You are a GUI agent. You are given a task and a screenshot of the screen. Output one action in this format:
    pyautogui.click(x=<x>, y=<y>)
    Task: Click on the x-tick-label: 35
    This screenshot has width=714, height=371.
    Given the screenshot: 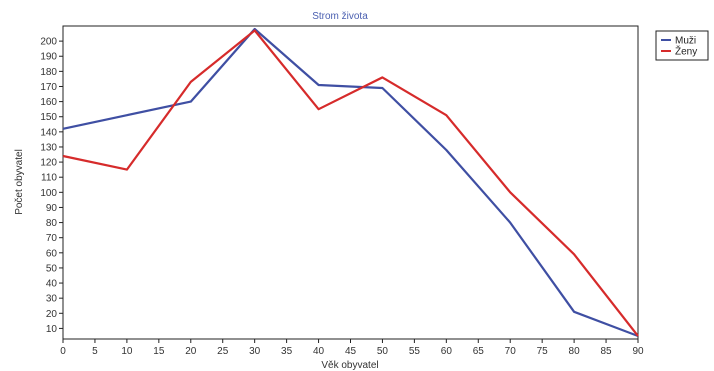 What is the action you would take?
    pyautogui.click(x=287, y=351)
    